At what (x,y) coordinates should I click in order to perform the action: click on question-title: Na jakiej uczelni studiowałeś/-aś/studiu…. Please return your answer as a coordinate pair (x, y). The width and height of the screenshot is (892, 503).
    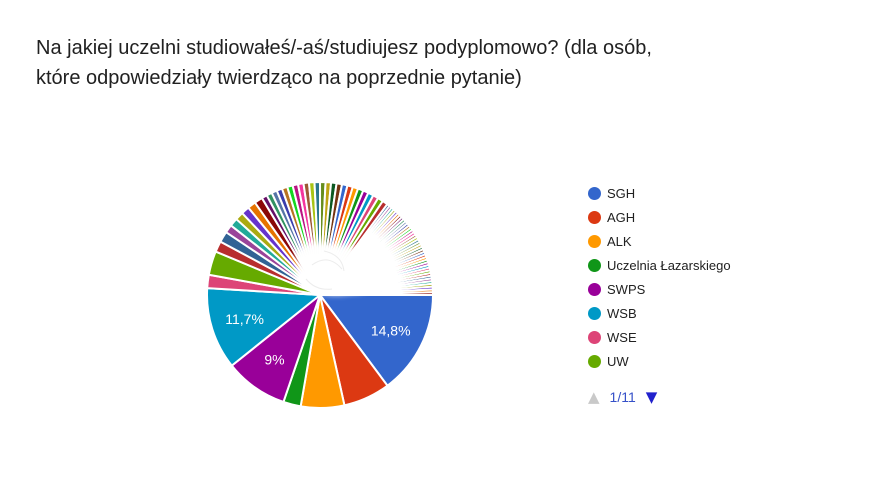
    Looking at the image, I should click on (442, 63).